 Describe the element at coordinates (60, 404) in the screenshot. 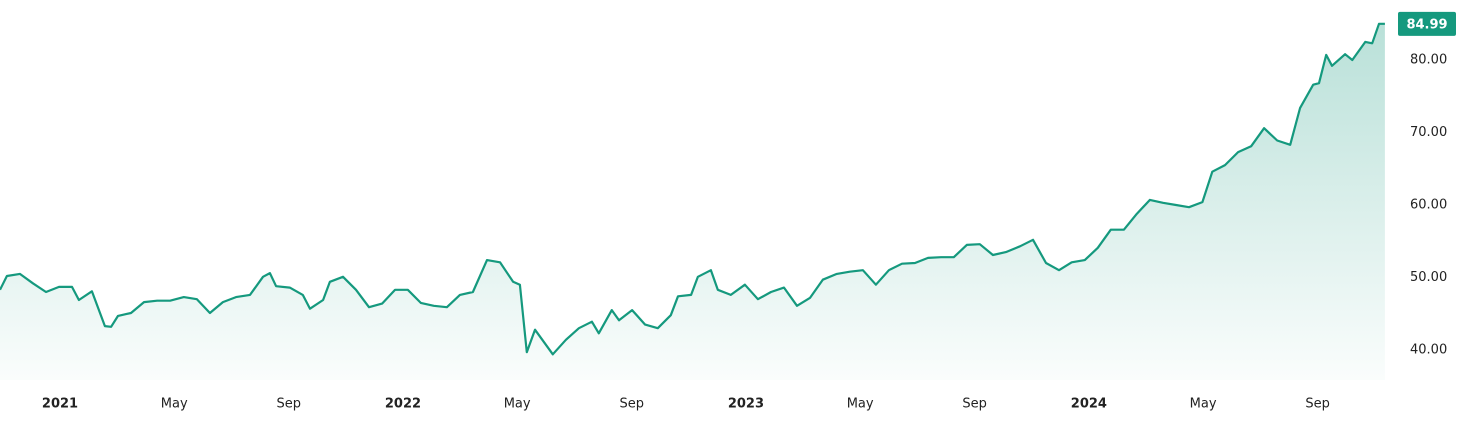

I see `x-tick-label: 2021` at that location.